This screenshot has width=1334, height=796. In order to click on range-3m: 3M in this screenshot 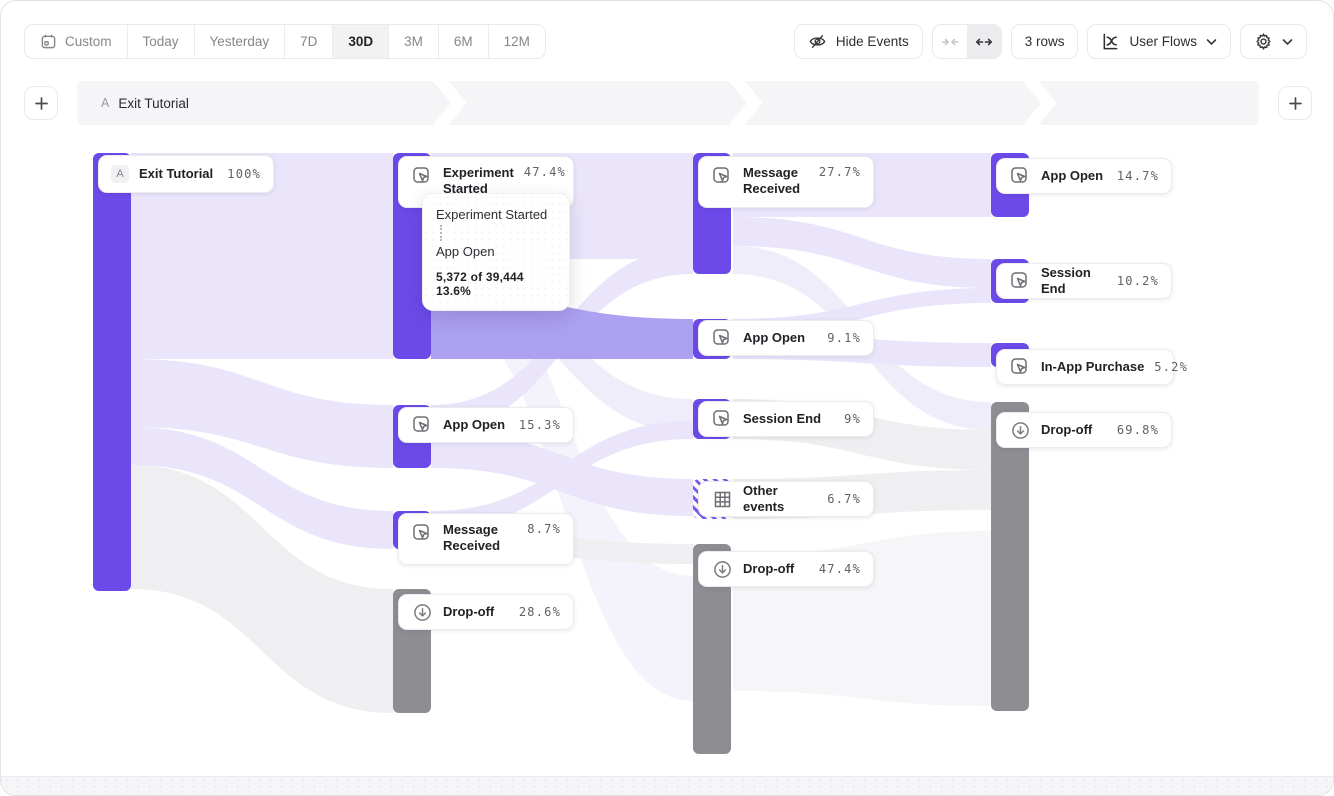, I will do `click(413, 41)`.